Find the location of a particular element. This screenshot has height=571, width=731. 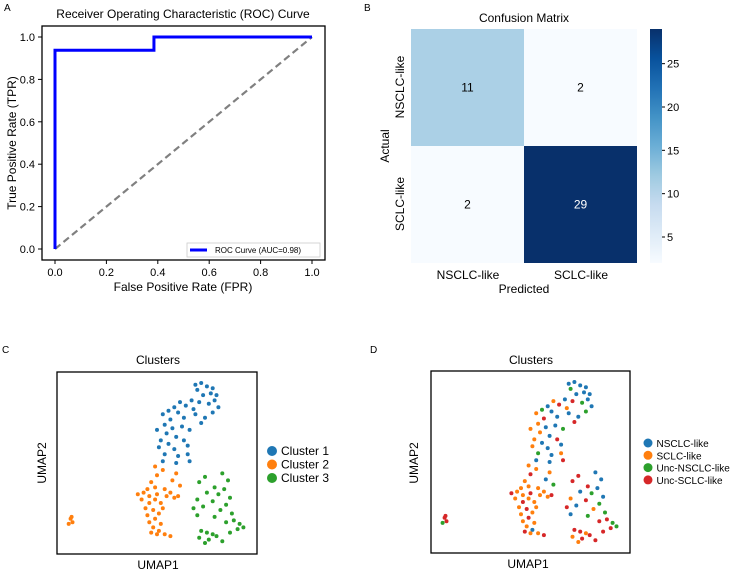

roc-legend: ROC Curve (AUC=0.98) is located at coordinates (253, 250).